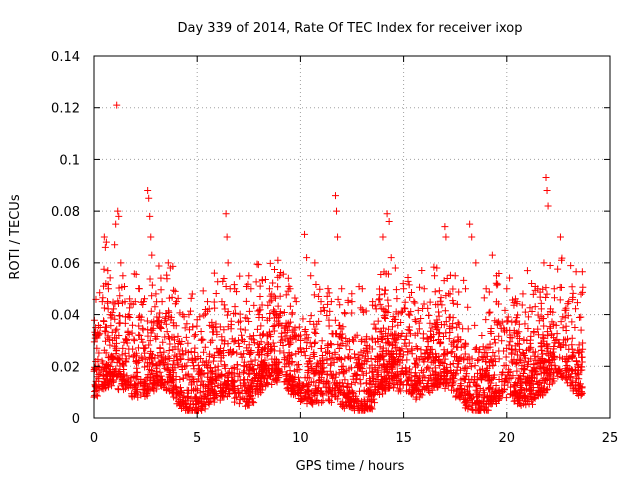 Image resolution: width=640 pixels, height=480 pixels. Describe the element at coordinates (65, 367) in the screenshot. I see `y-tick-label: 0.02` at that location.